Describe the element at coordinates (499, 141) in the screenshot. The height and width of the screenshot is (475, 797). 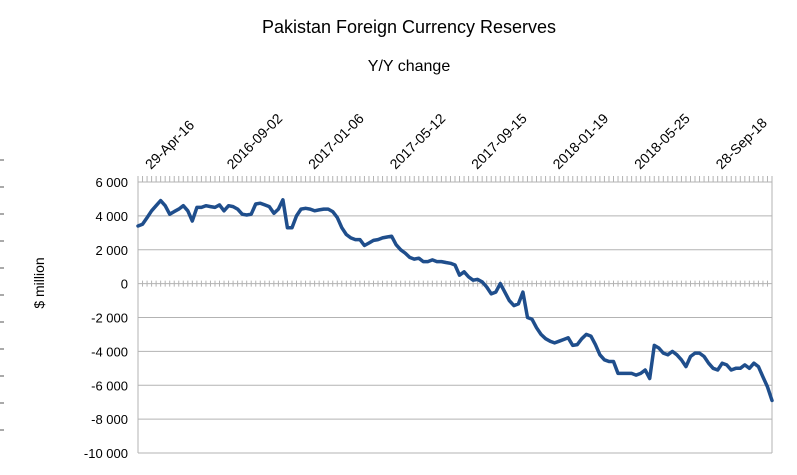
I see `x-tick-label: 2017-09-15` at that location.